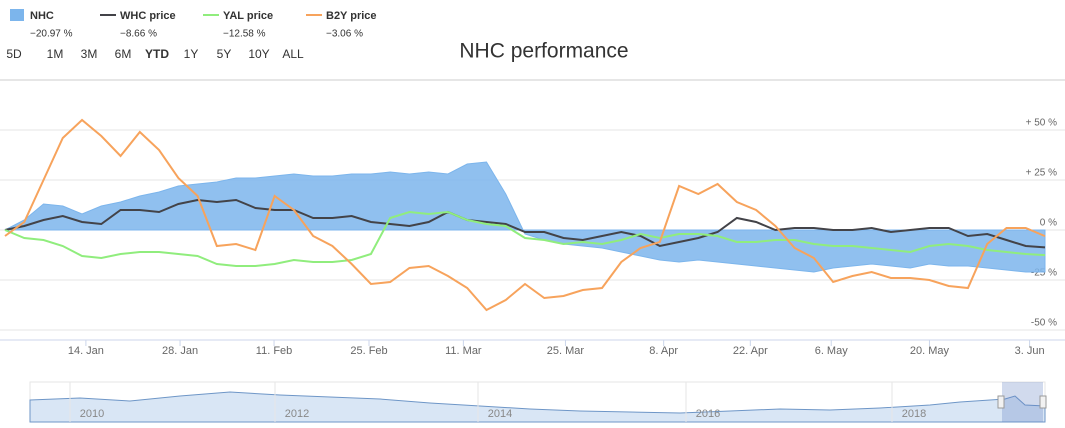 The width and height of the screenshot is (1065, 428). I want to click on x-tick-label: 25. Feb, so click(368, 351).